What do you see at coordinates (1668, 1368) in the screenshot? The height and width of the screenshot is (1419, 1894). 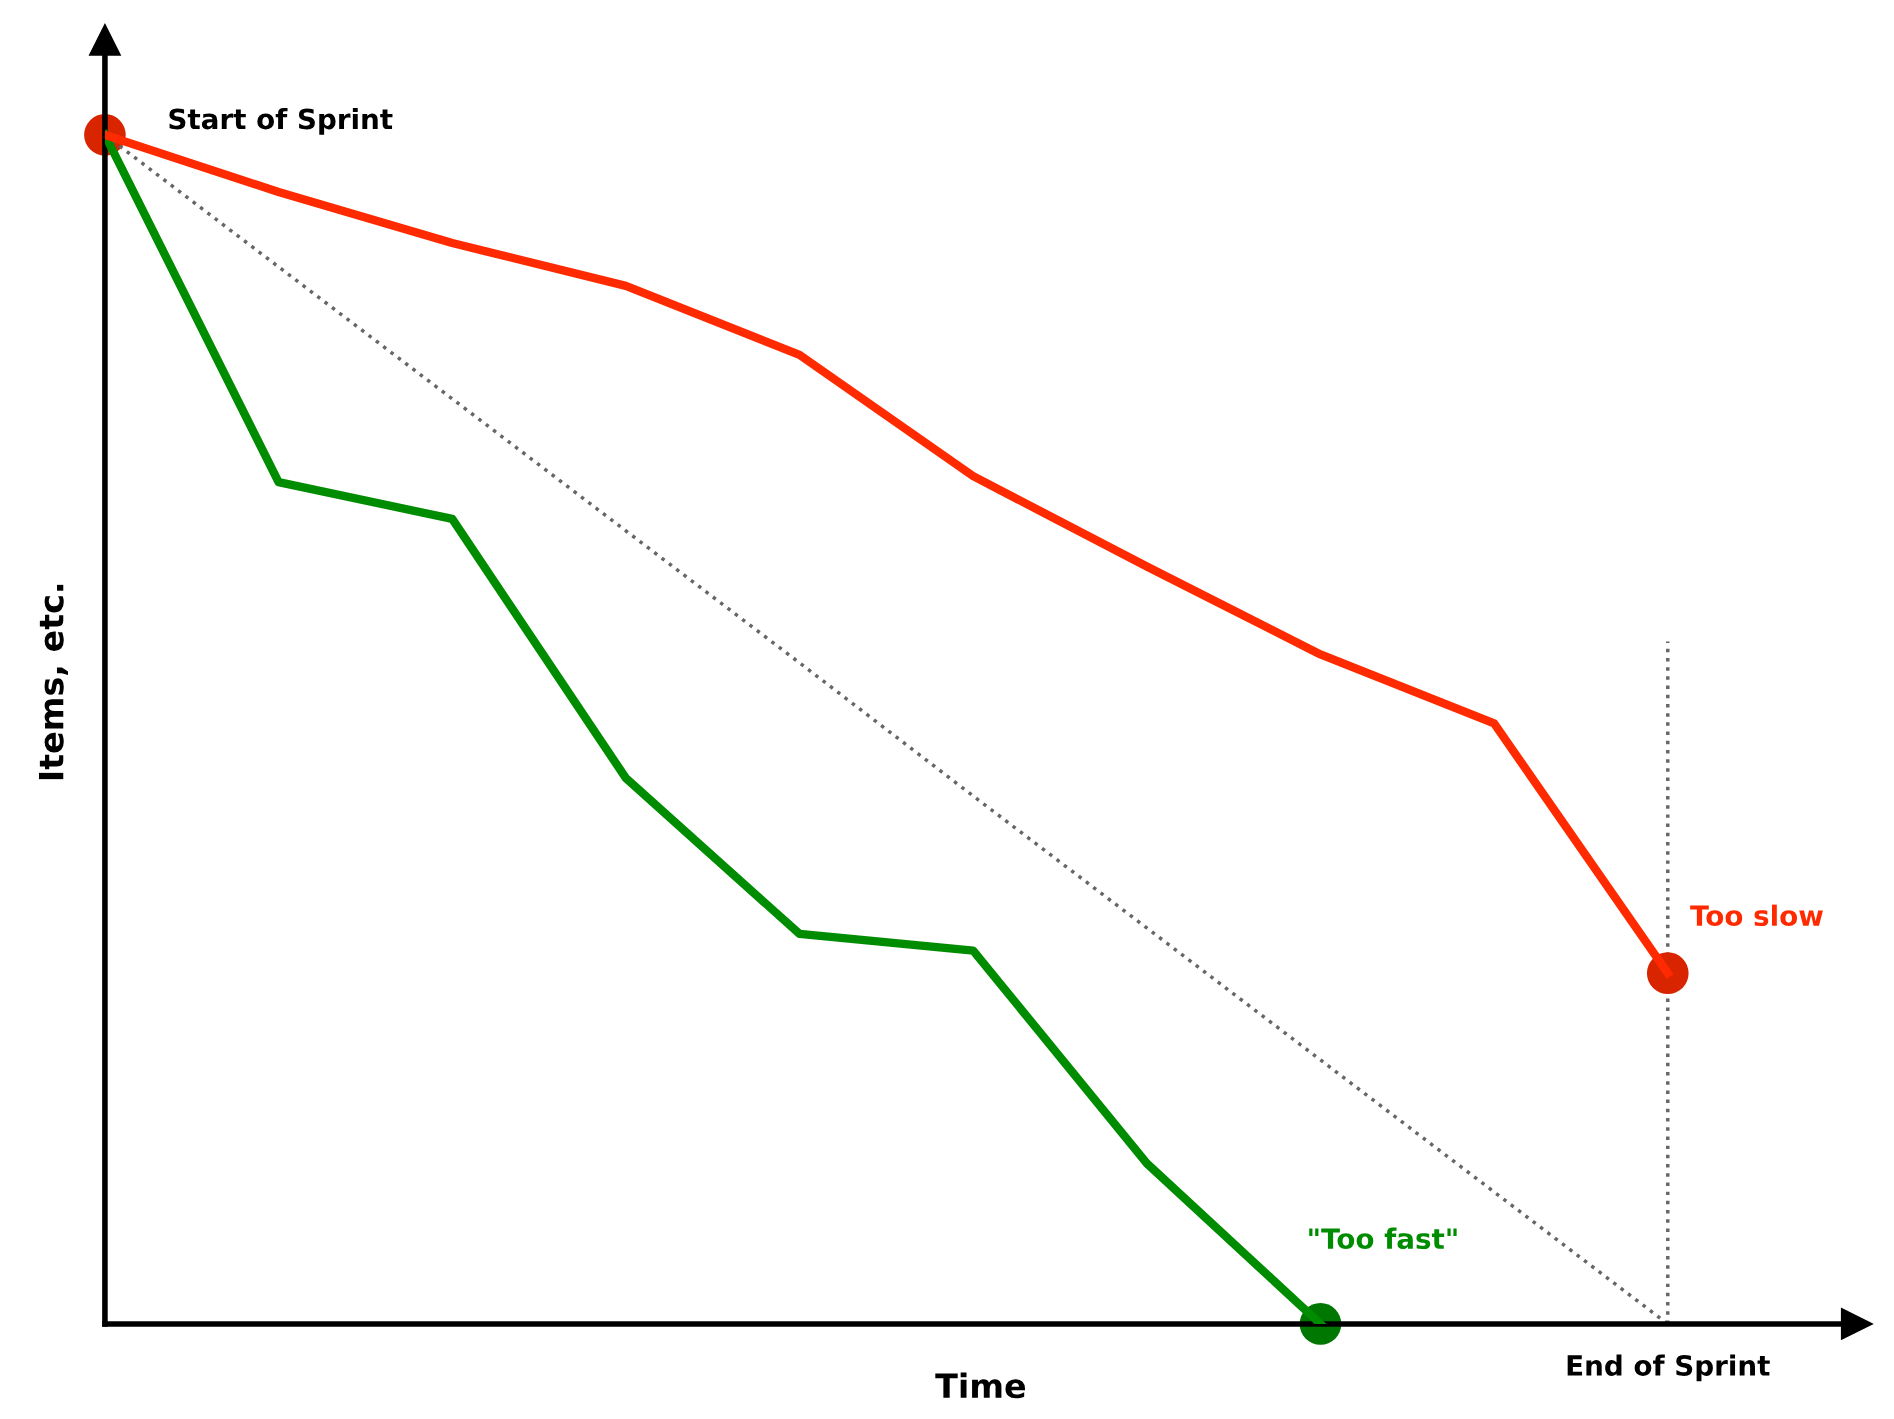 I see `text: End of Sprint` at bounding box center [1668, 1368].